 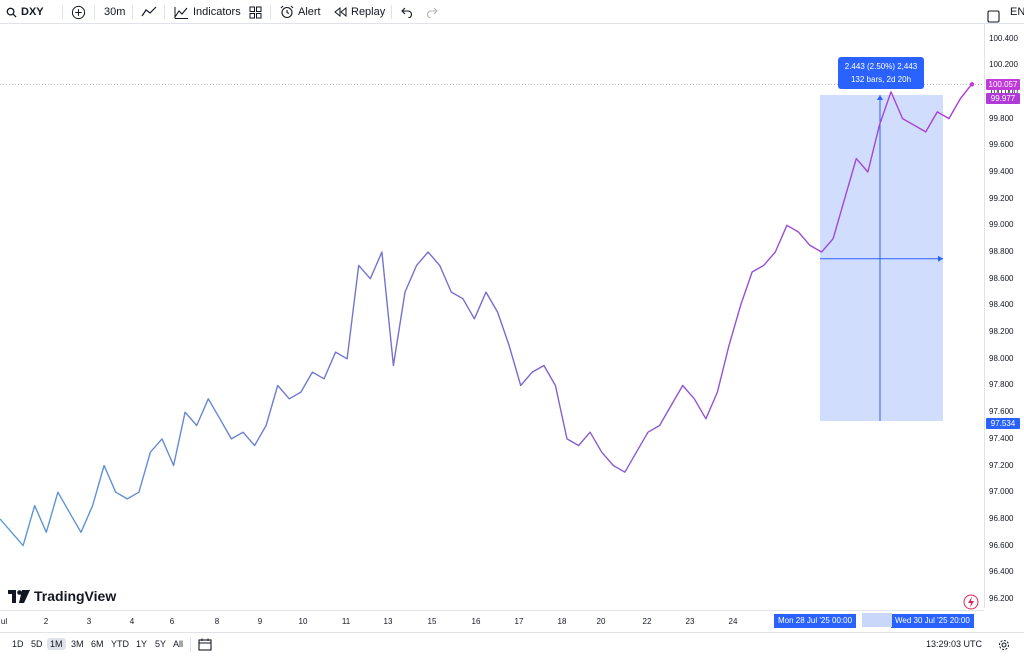 I want to click on measure-bars-text: 132 bars, 2d 20h, so click(x=881, y=79).